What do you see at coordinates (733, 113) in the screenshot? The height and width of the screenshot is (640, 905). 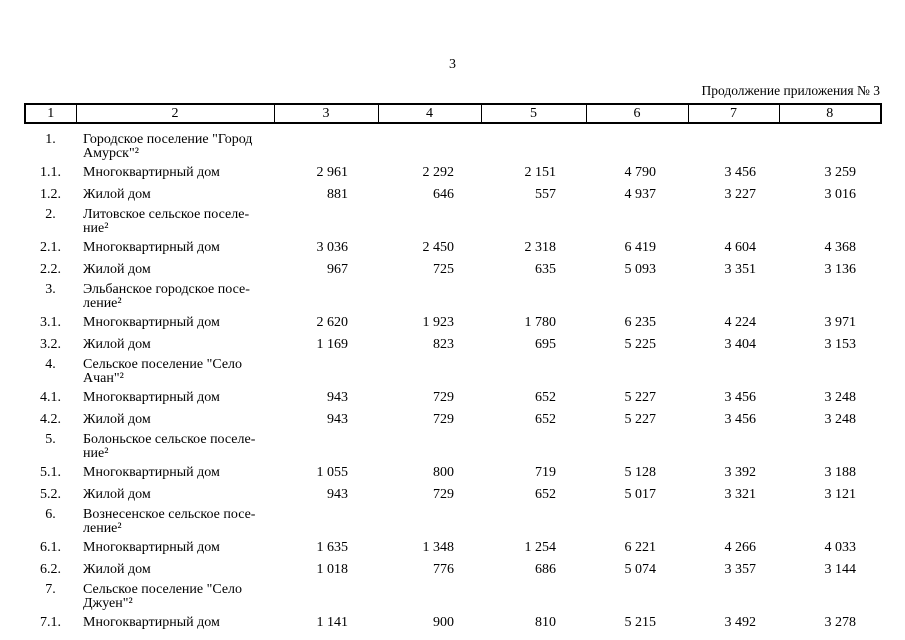 I see `column-header-7: 7` at bounding box center [733, 113].